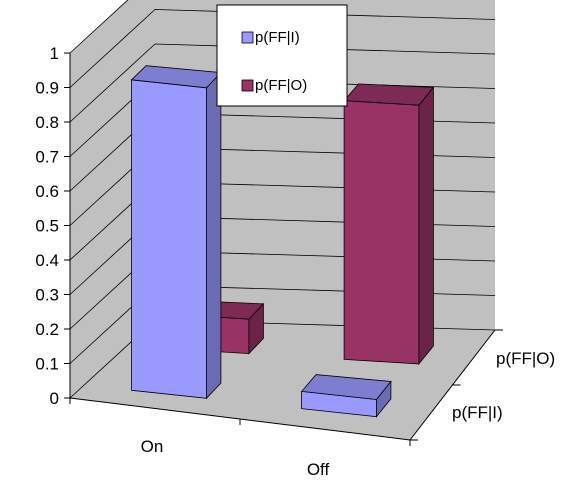  I want to click on y-tick-label: 0.1, so click(47, 364).